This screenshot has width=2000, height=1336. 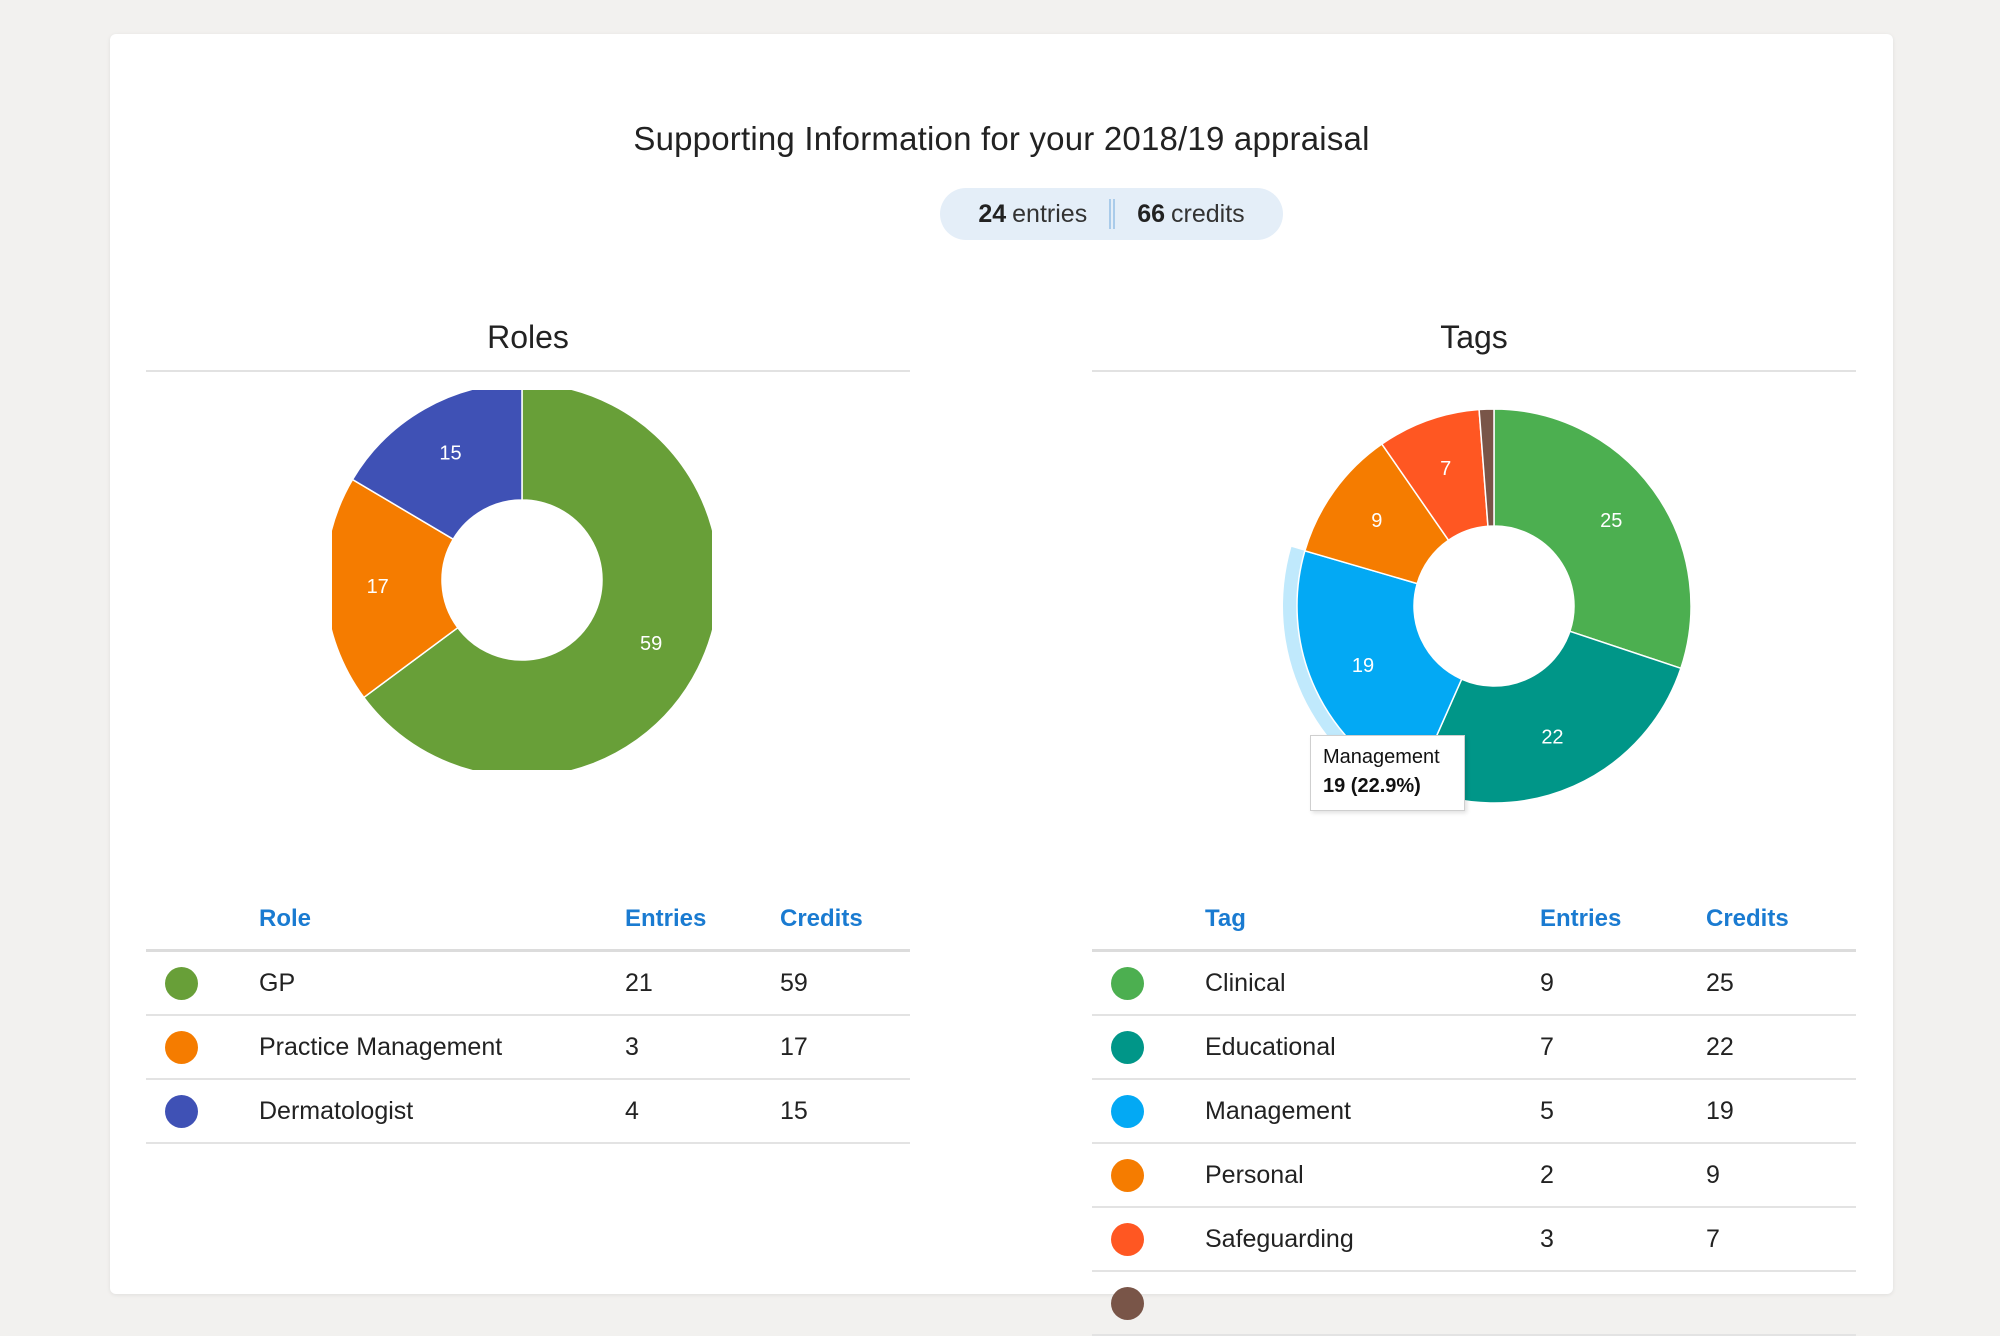 I want to click on slice-label-clinical: 25, so click(x=1611, y=521).